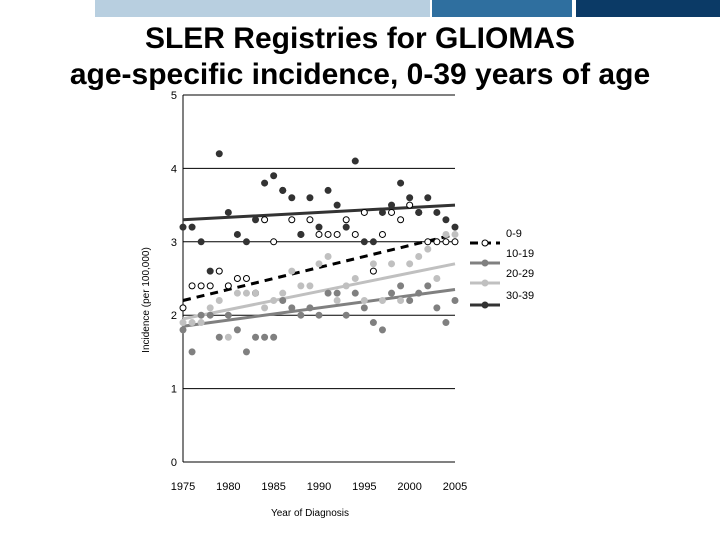 Image resolution: width=720 pixels, height=540 pixels. I want to click on x-tick-label: 2005, so click(455, 487).